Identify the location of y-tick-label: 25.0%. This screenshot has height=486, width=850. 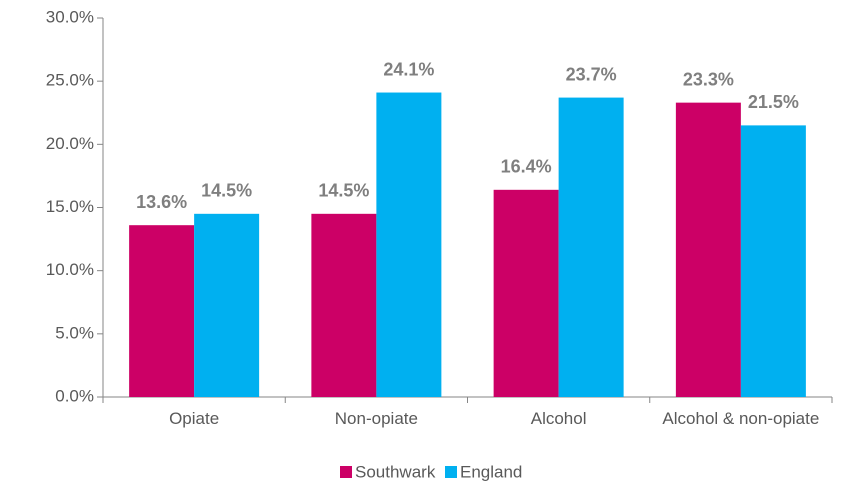
(70, 80).